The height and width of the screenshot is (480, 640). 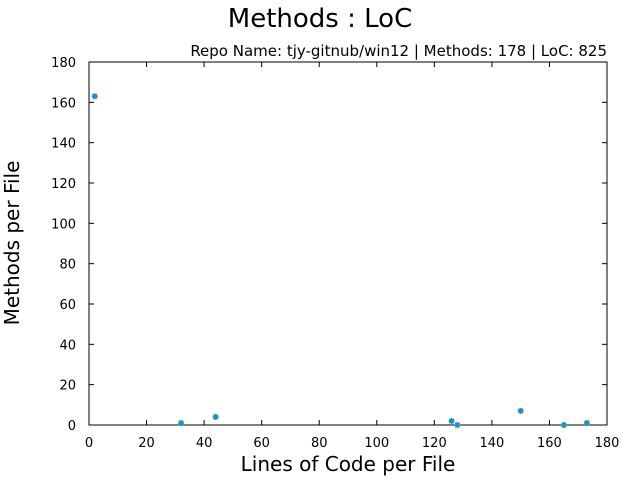 I want to click on y-tick-label: 120, so click(x=63, y=184).